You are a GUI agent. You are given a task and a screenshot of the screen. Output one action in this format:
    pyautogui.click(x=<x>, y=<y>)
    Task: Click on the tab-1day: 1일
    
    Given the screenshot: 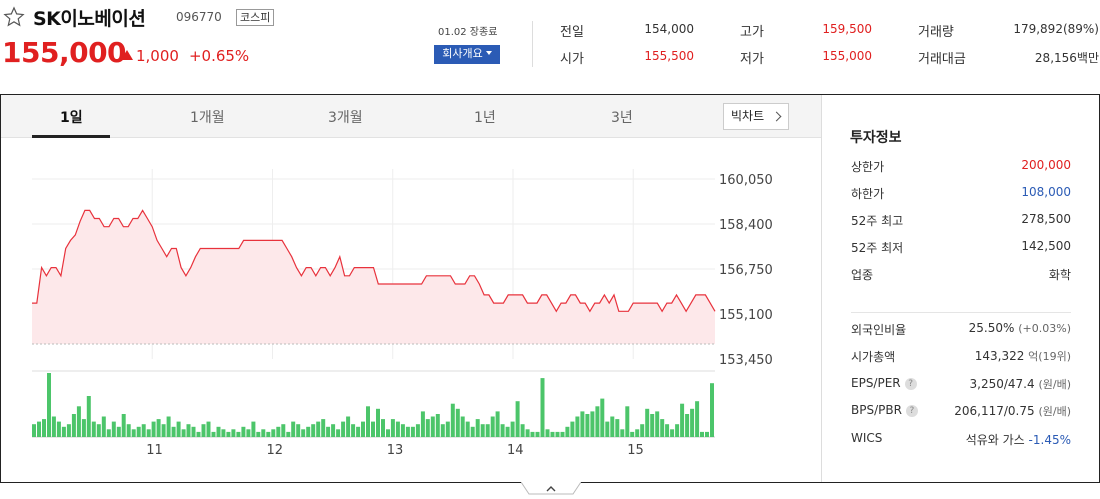 What is the action you would take?
    pyautogui.click(x=71, y=118)
    